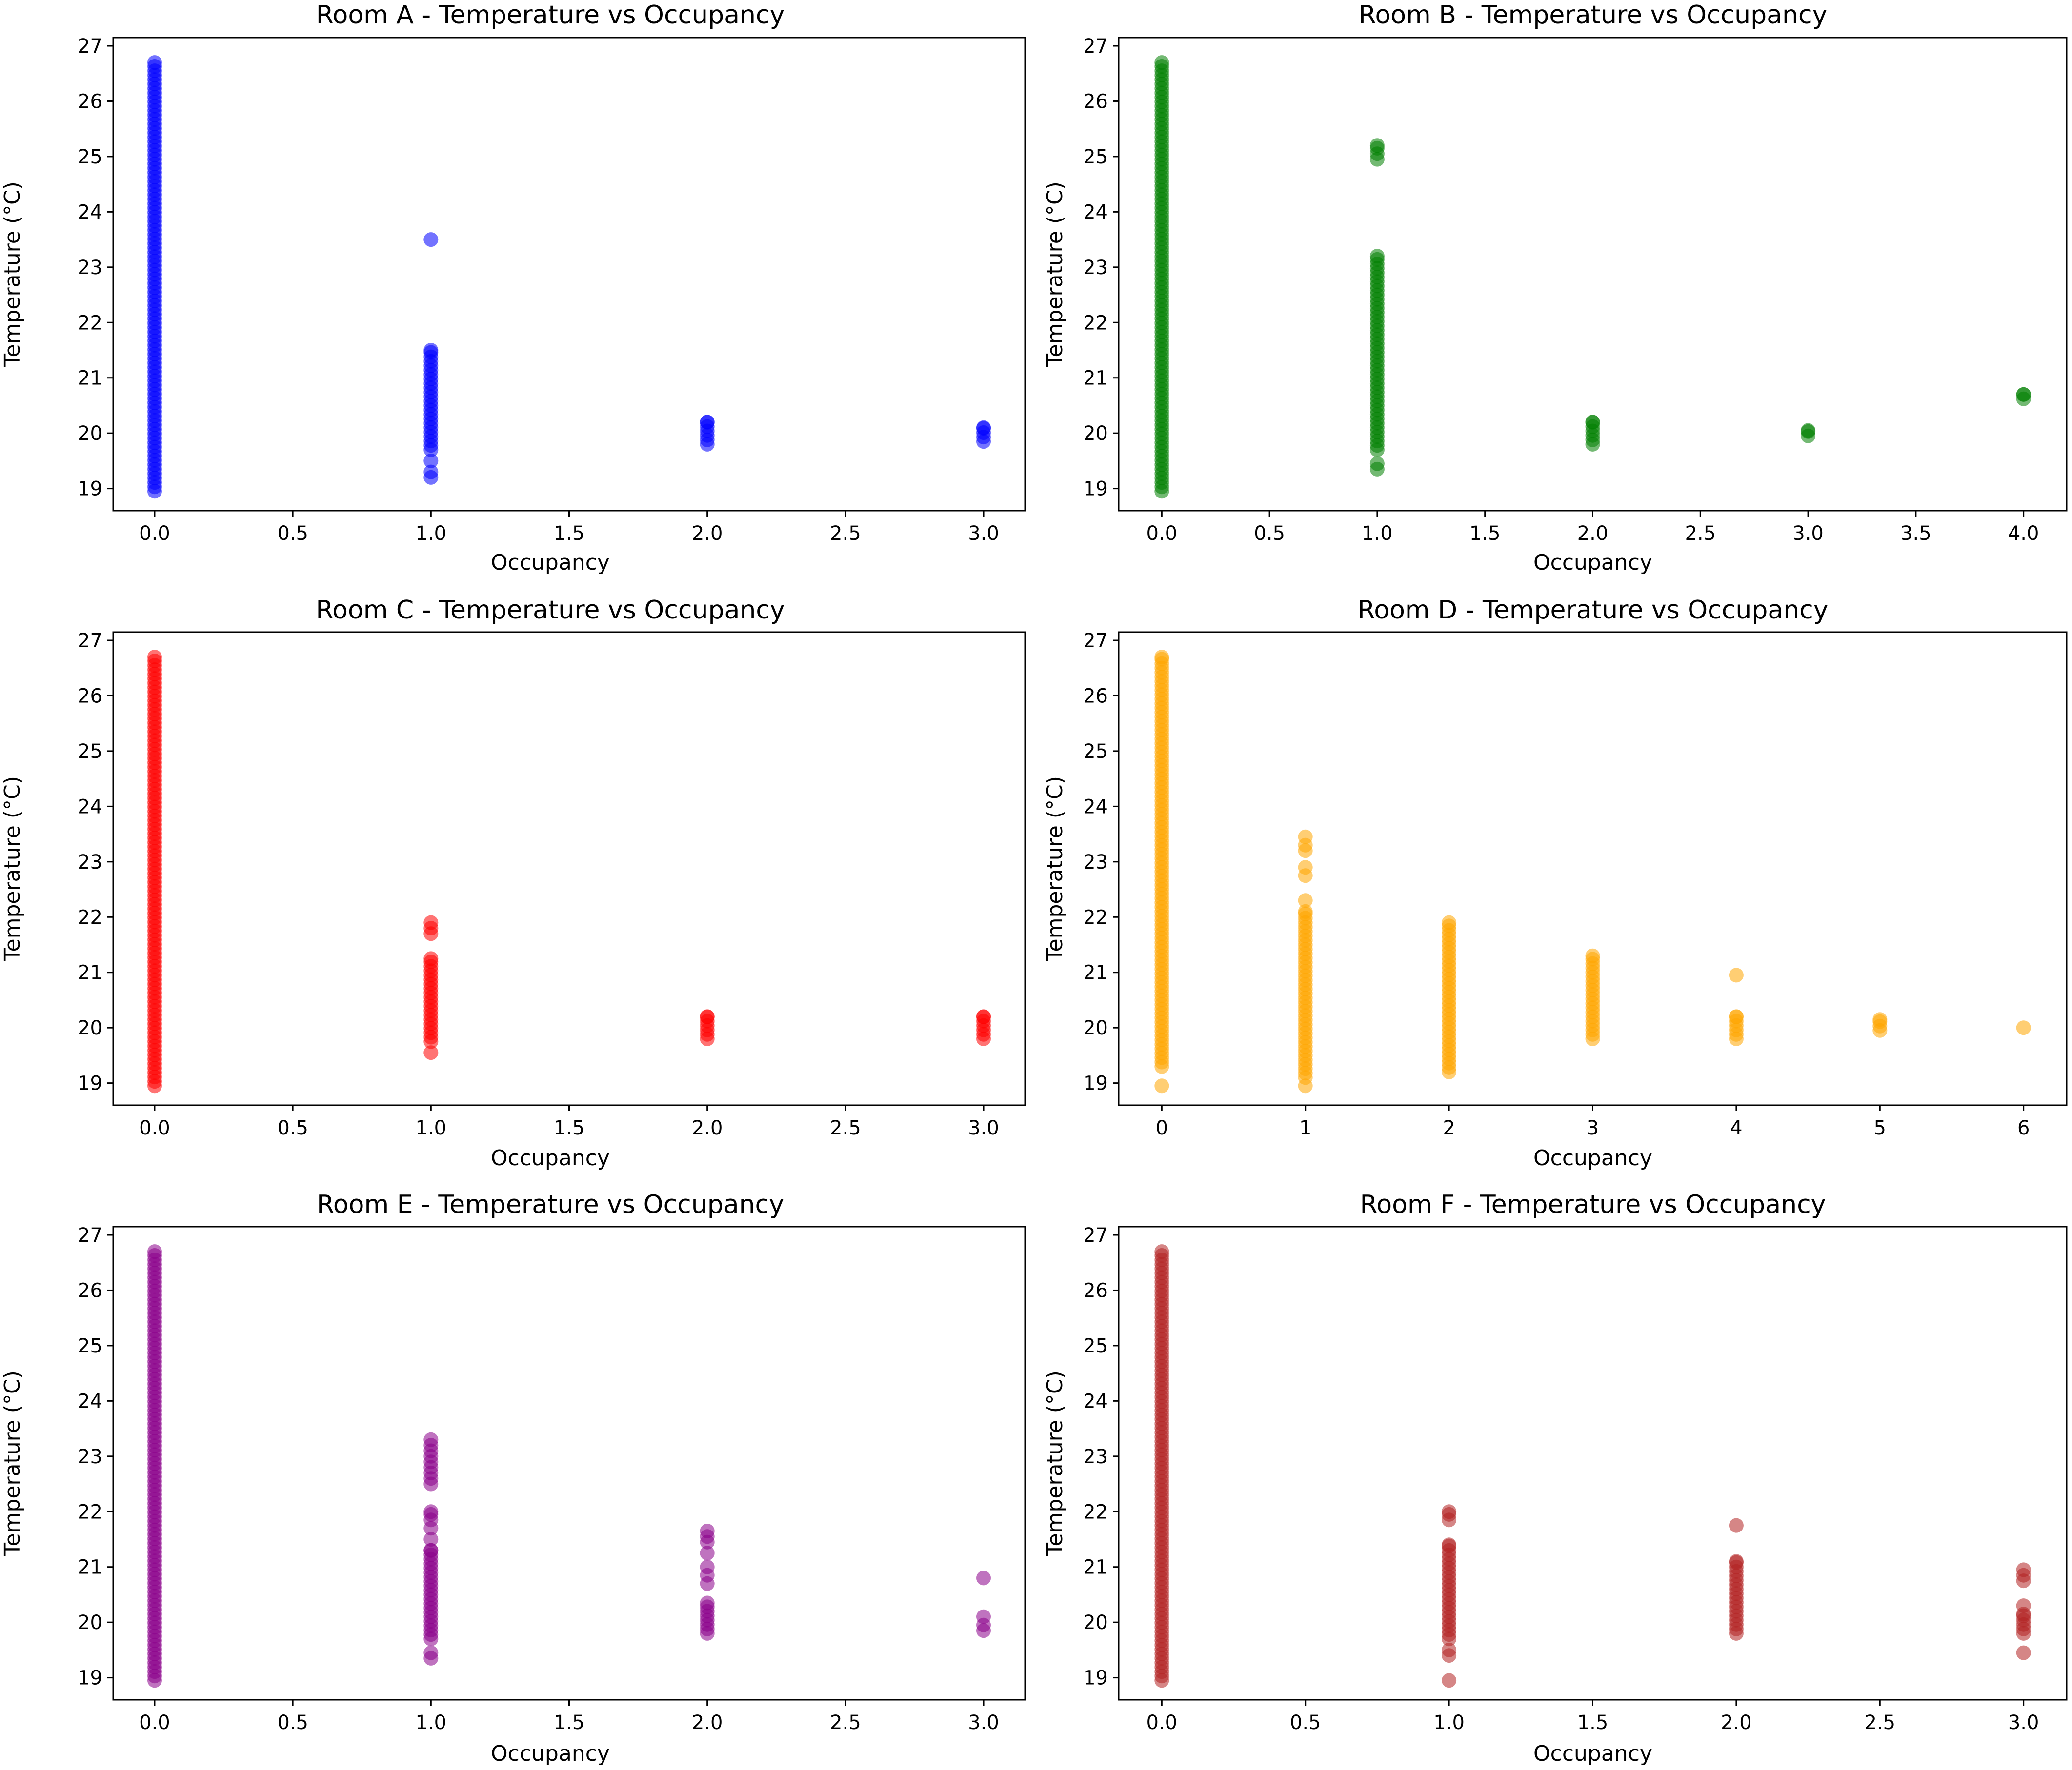  Describe the element at coordinates (1095, 323) in the screenshot. I see `y-tick-label: 22` at that location.